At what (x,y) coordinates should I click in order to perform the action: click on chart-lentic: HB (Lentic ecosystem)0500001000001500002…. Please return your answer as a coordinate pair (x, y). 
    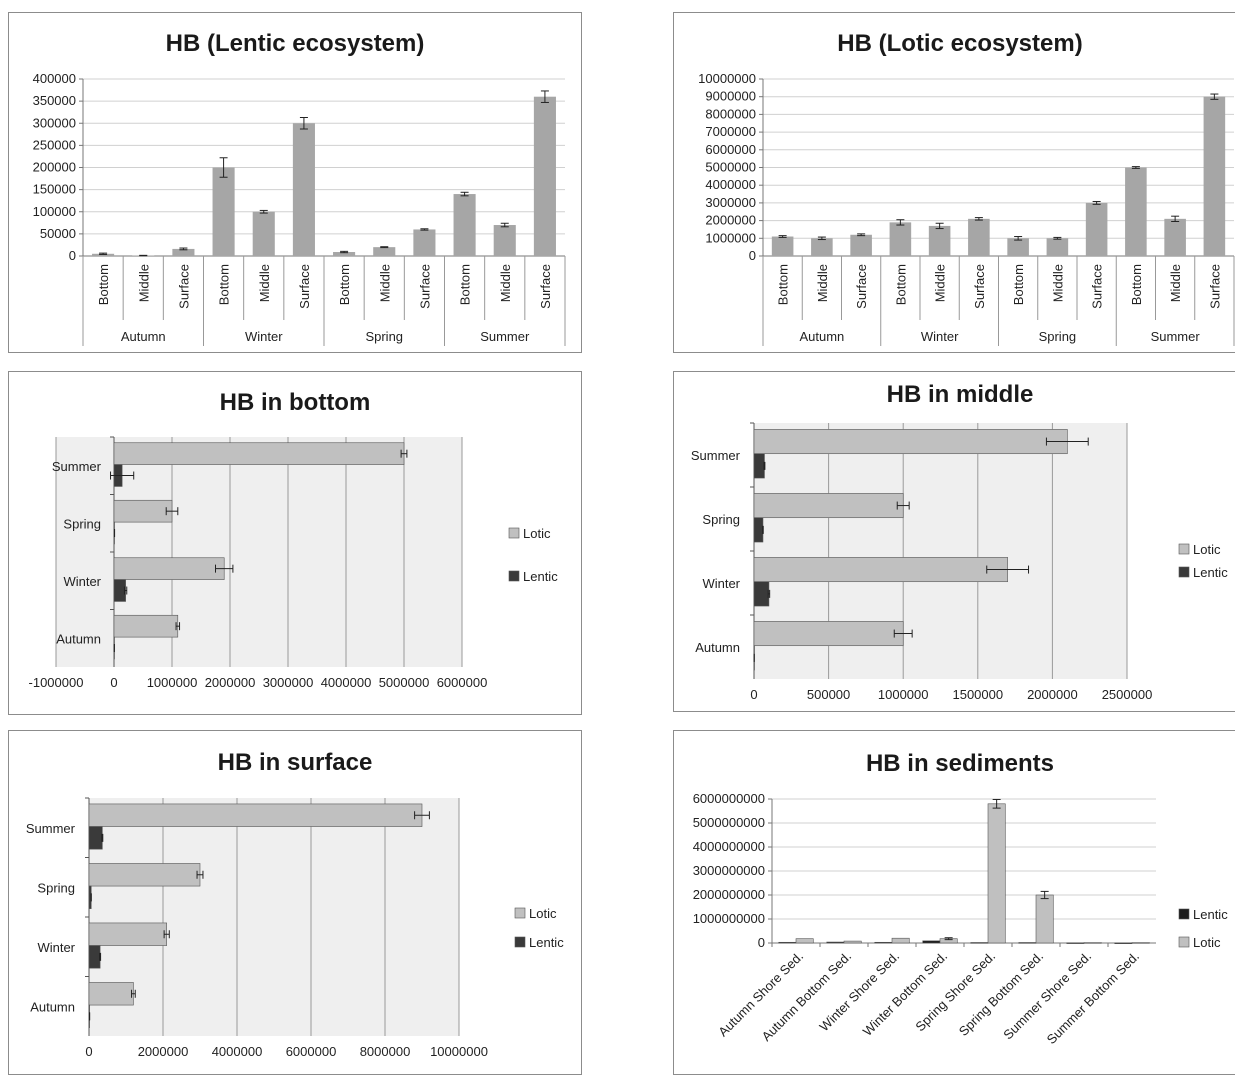
    Looking at the image, I should click on (295, 183).